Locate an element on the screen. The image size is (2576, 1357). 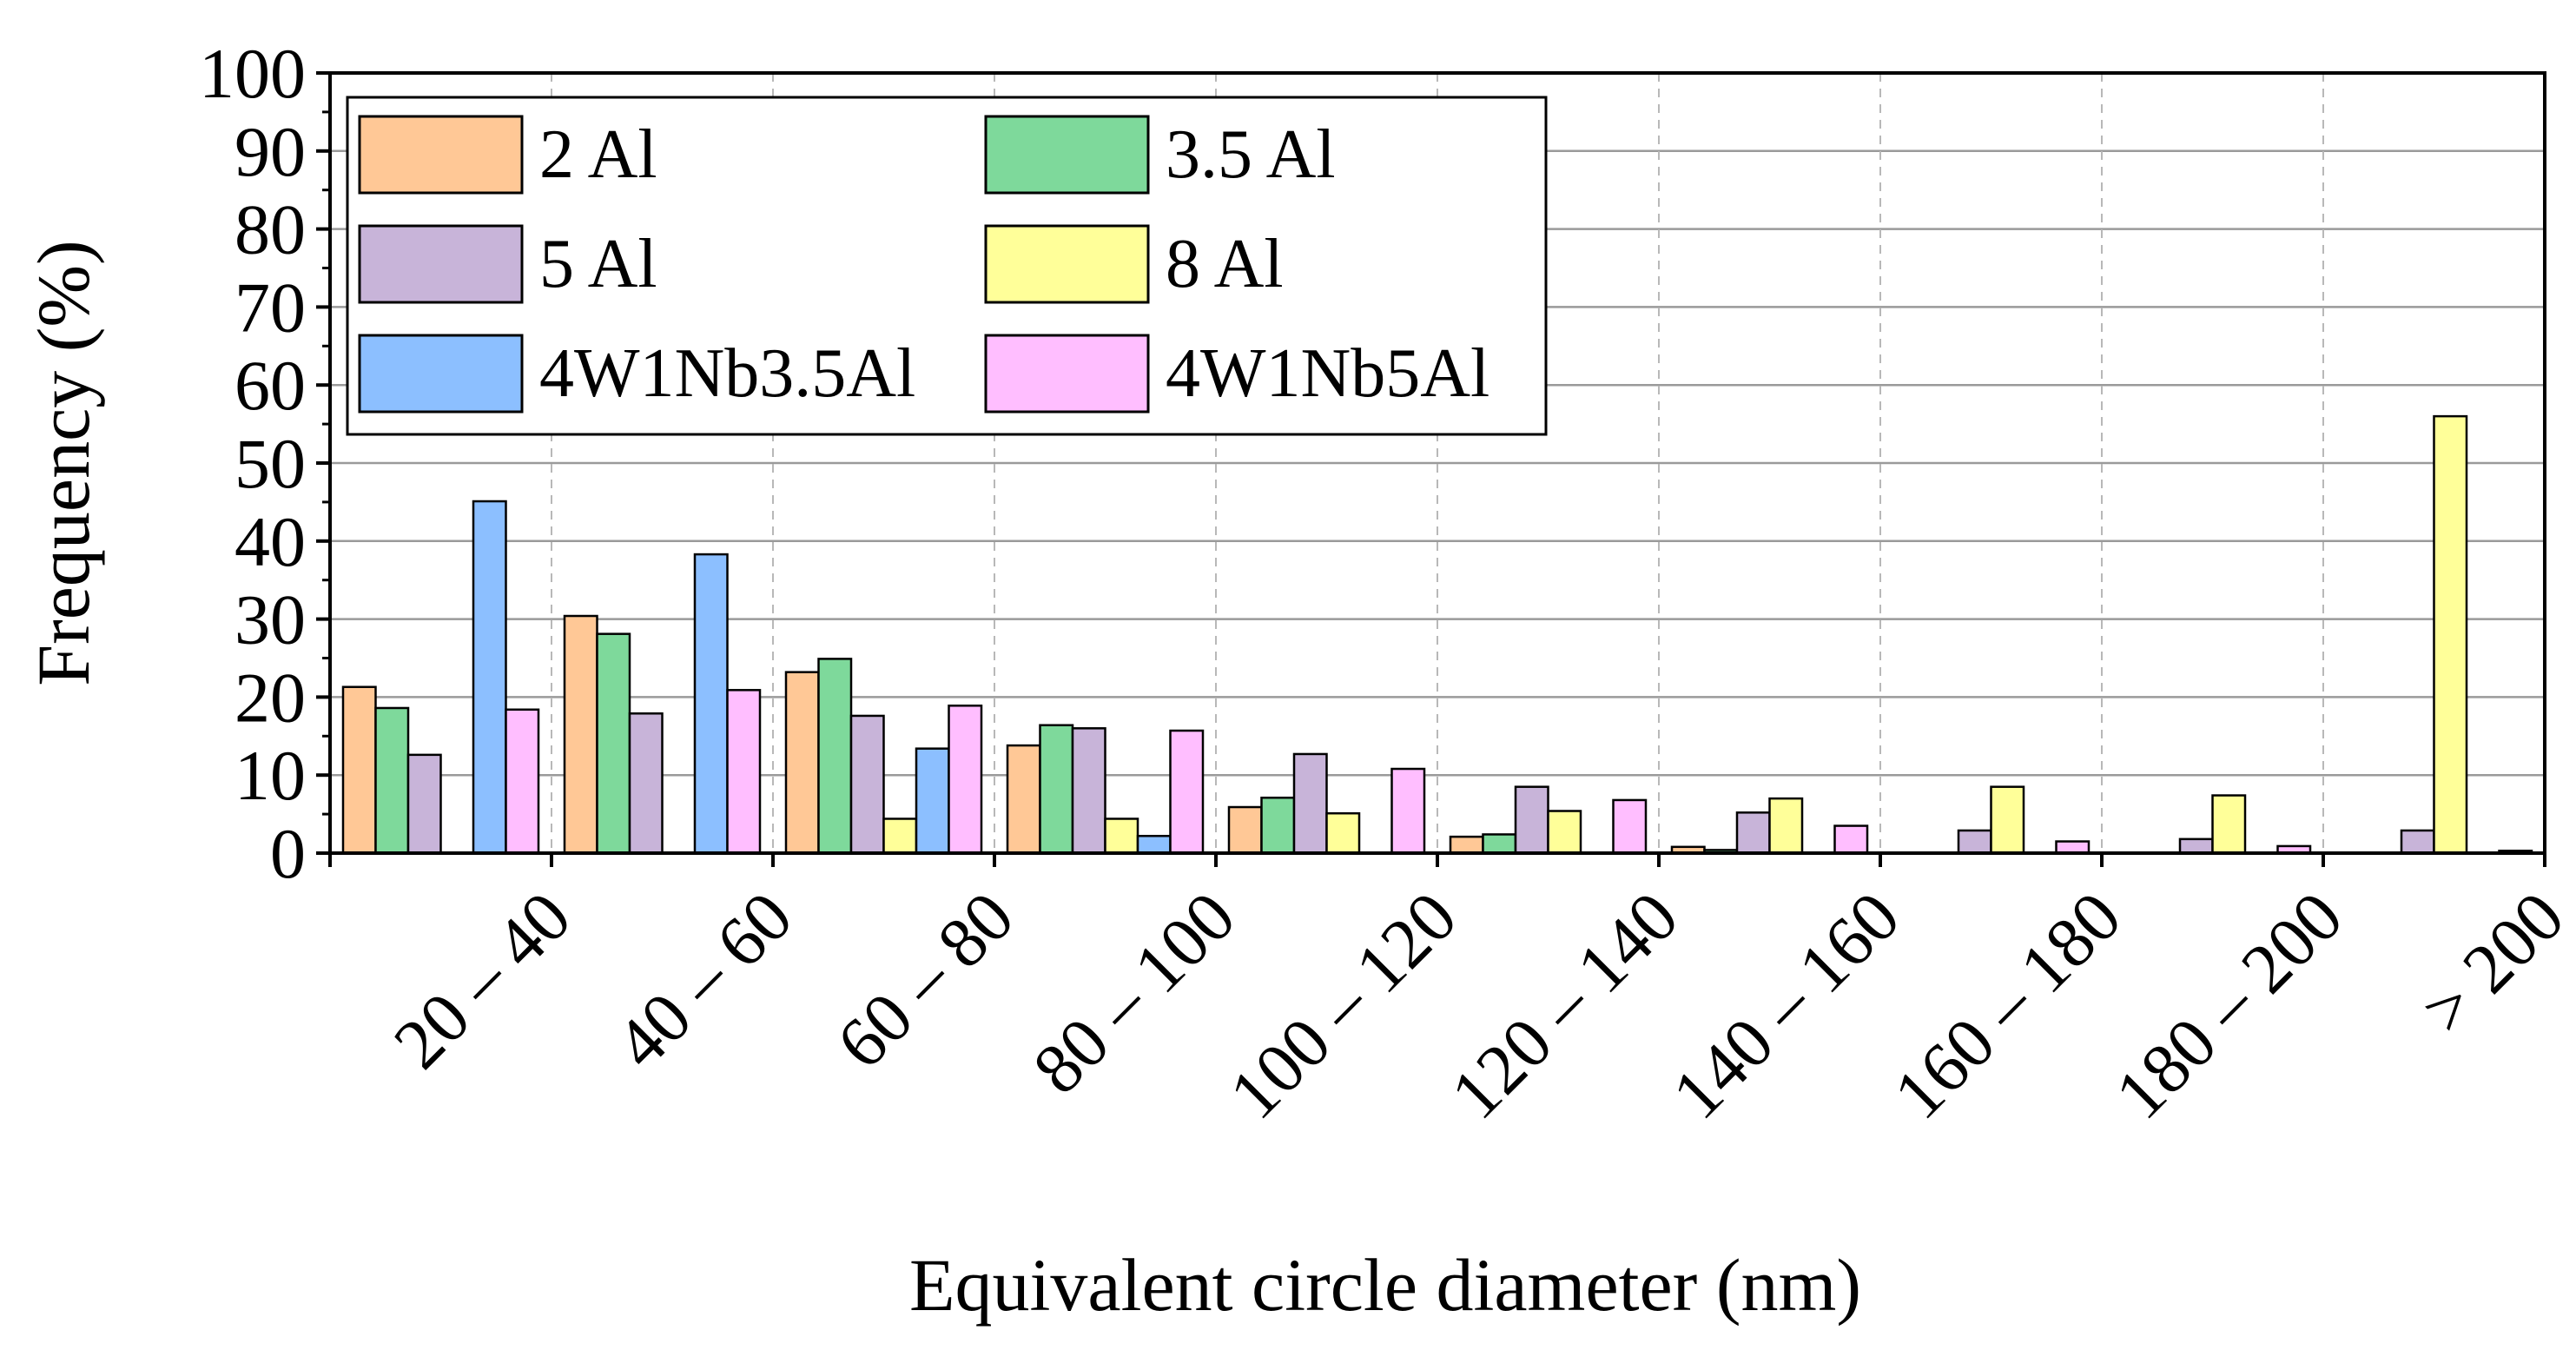
y-tick-label: 70 is located at coordinates (270, 307).